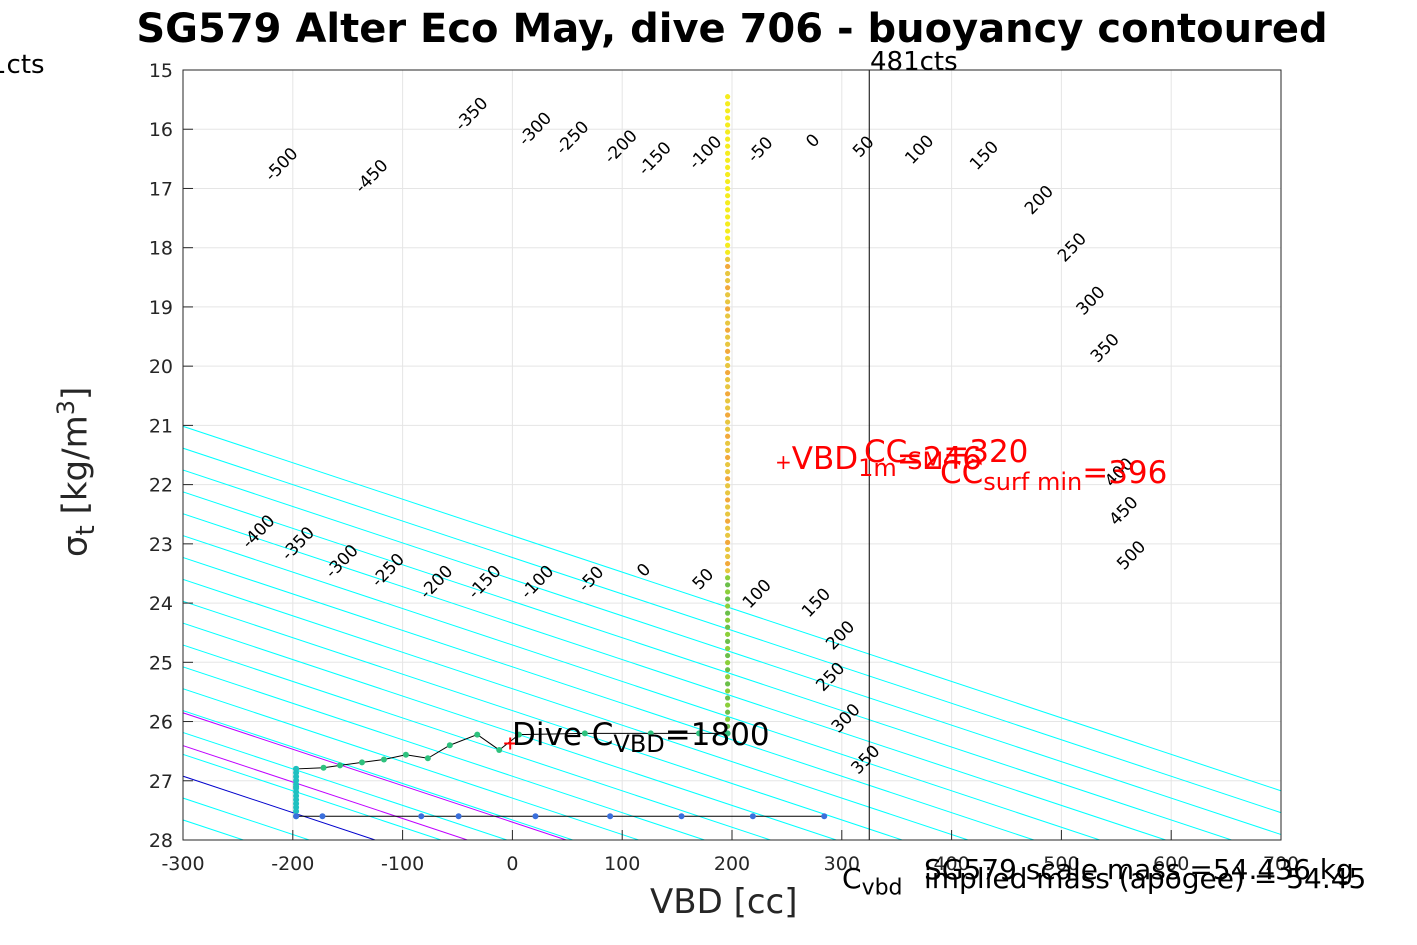  What do you see at coordinates (732, 864) in the screenshot?
I see `x-tick-label: 200` at bounding box center [732, 864].